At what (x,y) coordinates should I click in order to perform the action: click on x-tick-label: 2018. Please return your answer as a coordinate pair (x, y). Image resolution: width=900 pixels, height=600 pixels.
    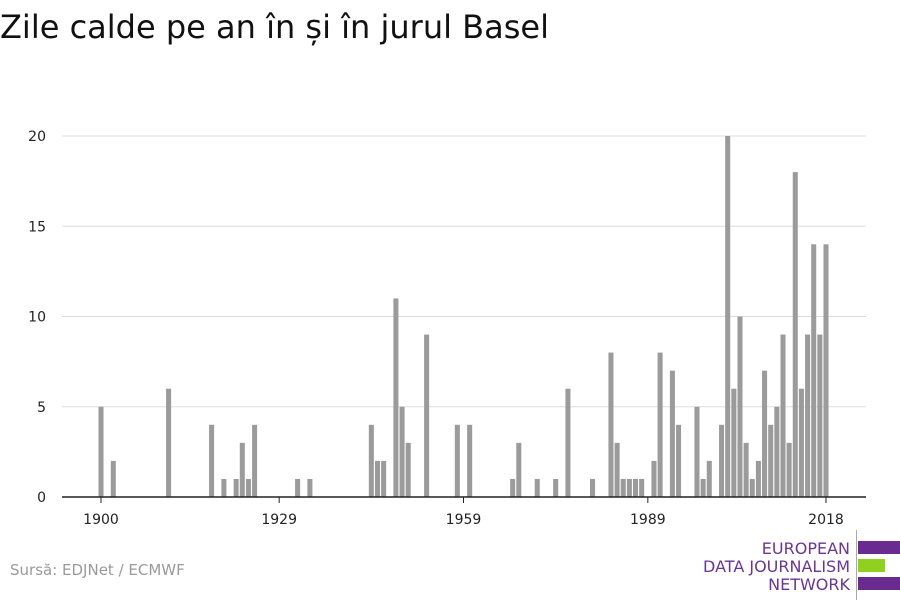
    Looking at the image, I should click on (826, 520).